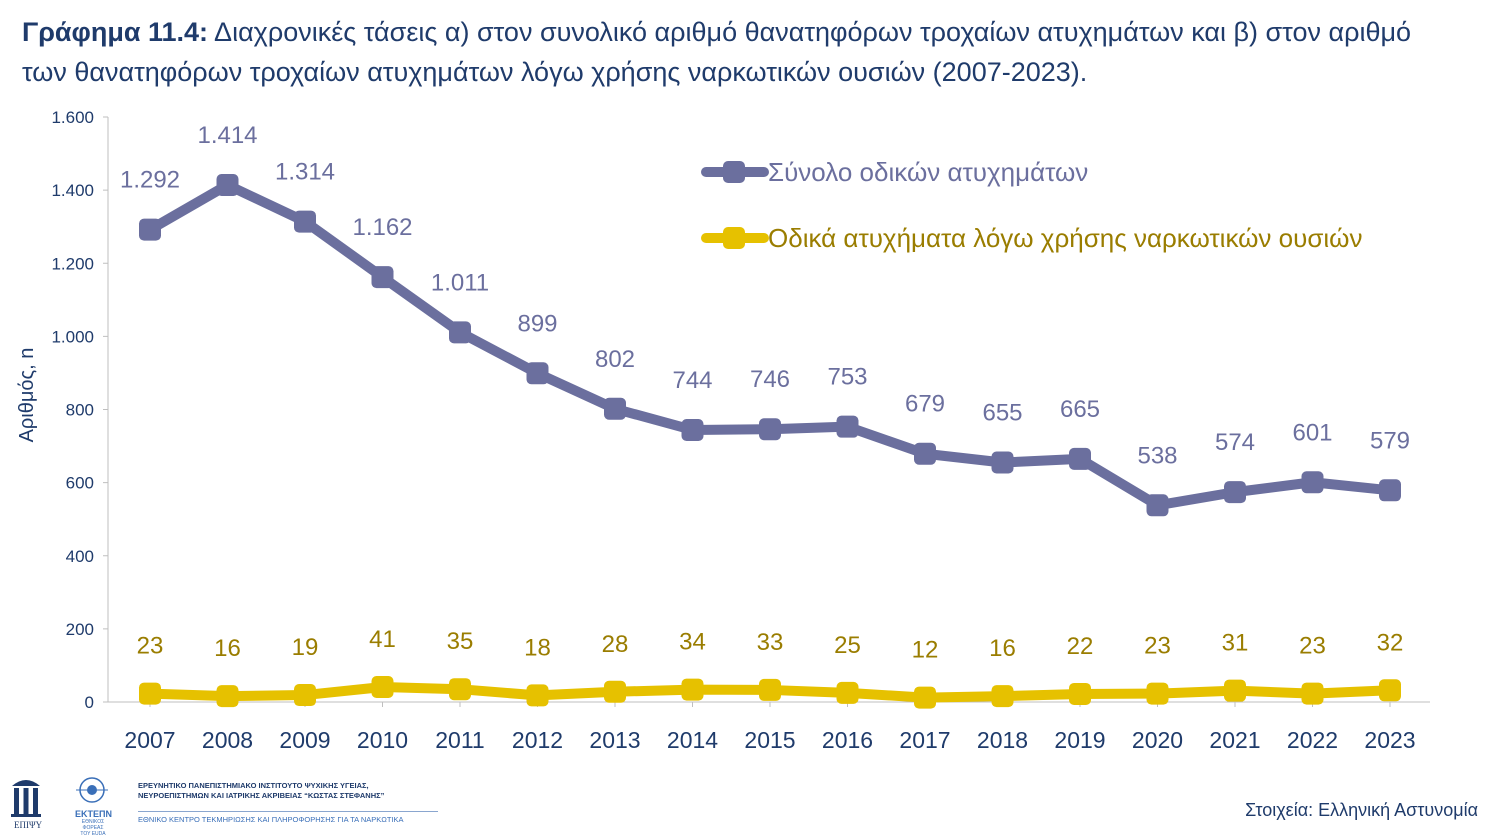  I want to click on data-label: 1.292, so click(150, 180).